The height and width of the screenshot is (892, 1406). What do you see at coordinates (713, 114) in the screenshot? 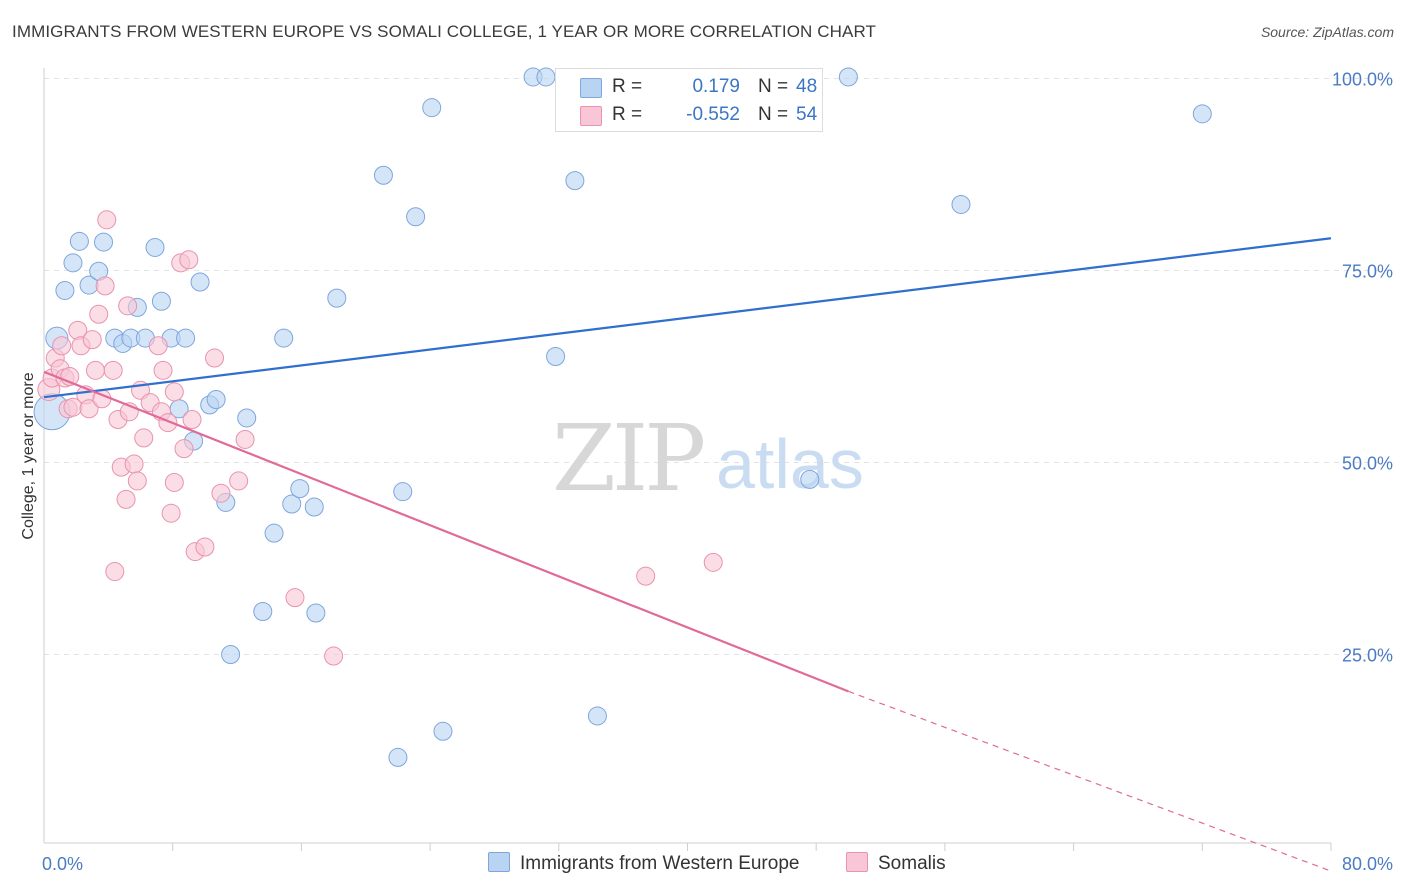
I see `legend-r-value: -0.552` at bounding box center [713, 114].